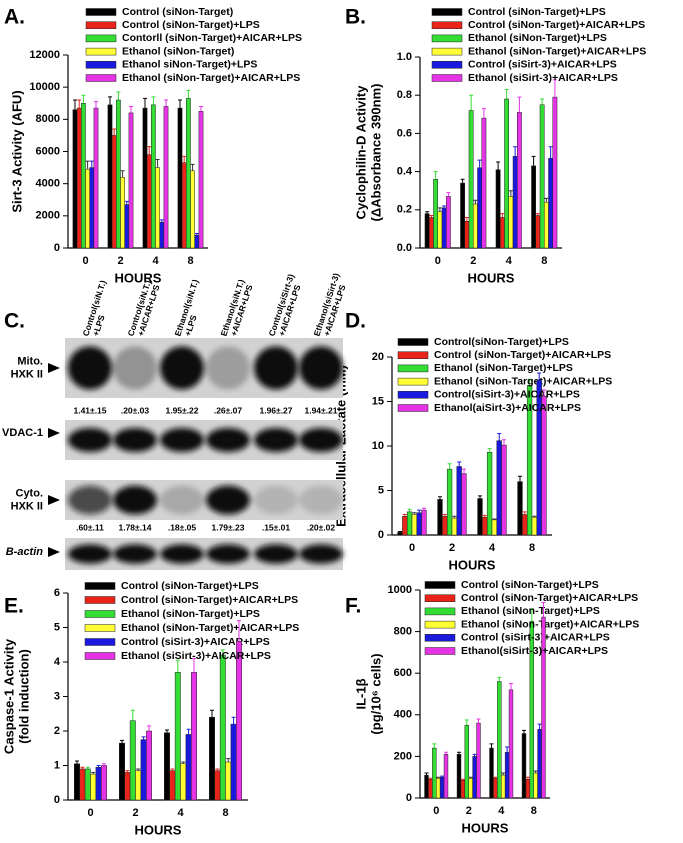  I want to click on panel-label: E., so click(14, 606).